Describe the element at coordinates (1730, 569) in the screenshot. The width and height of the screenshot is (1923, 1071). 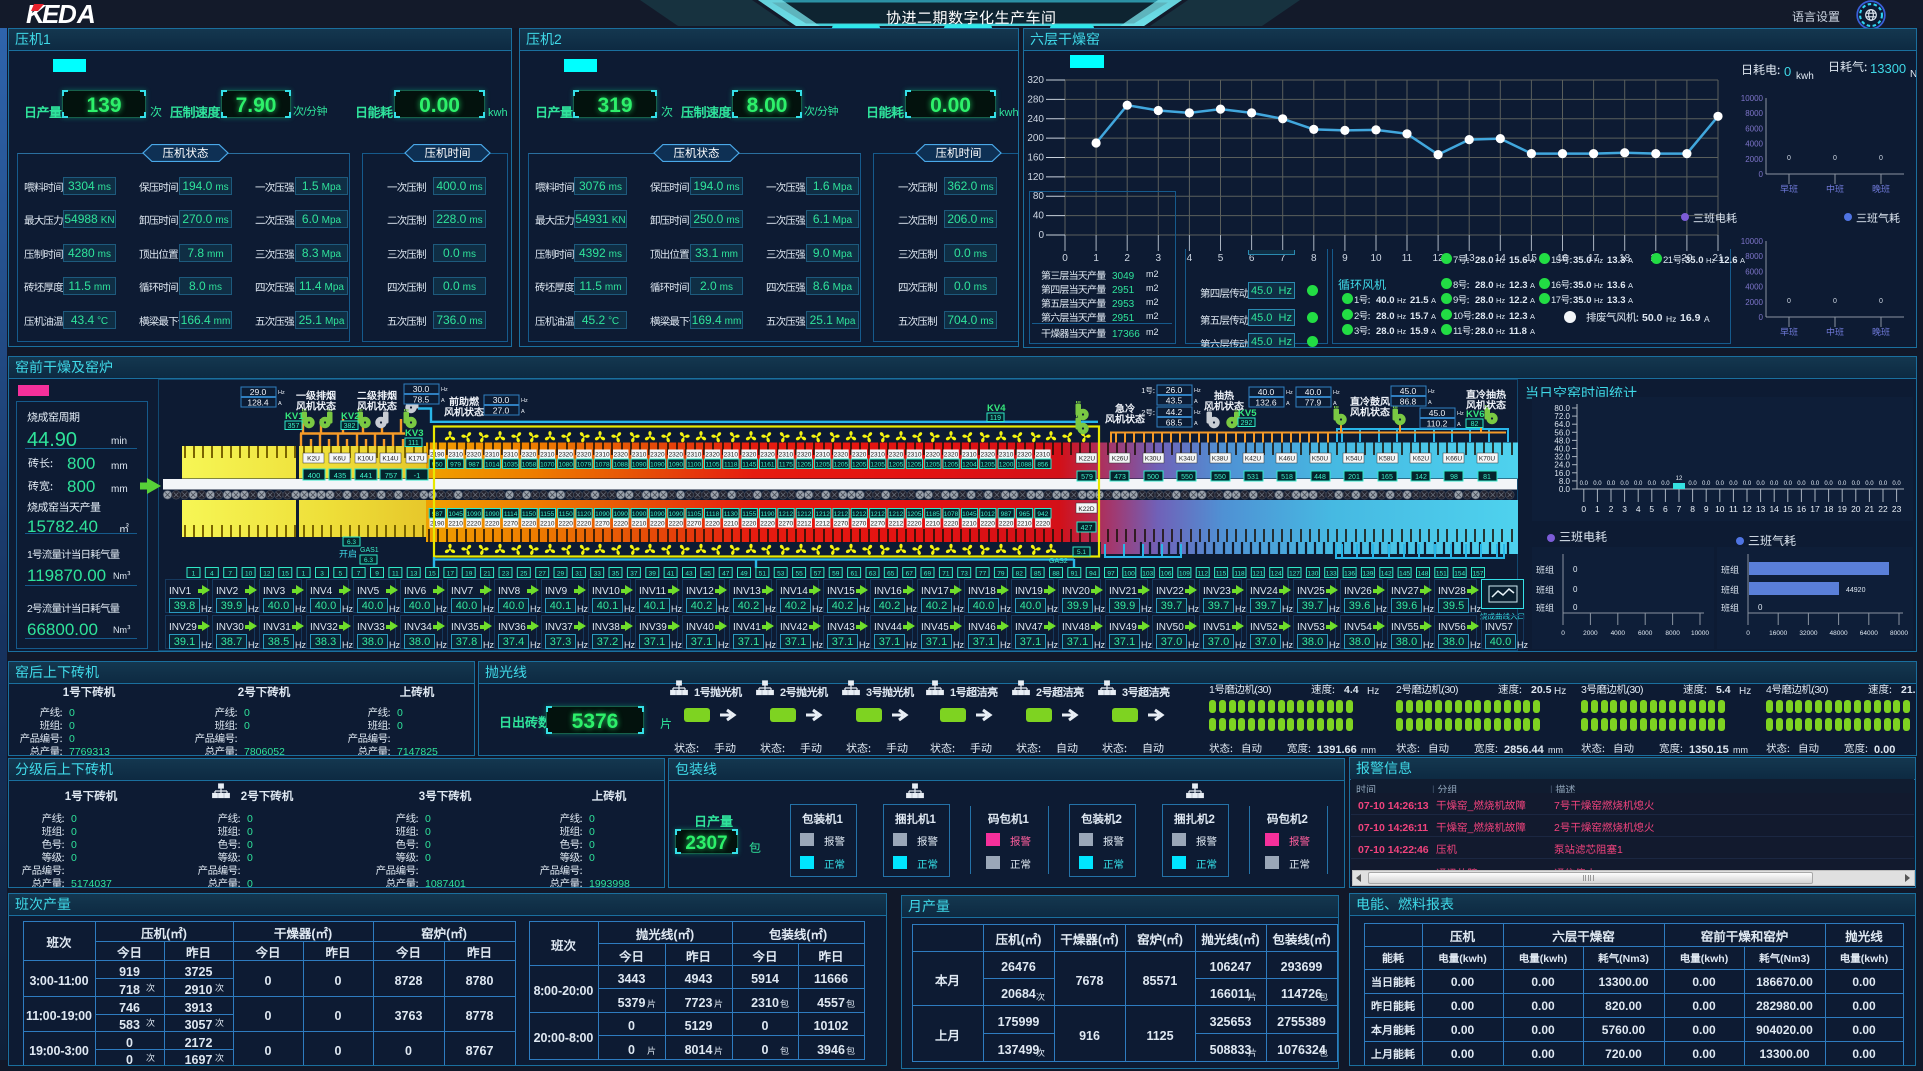
I see `svg-text: 班组` at that location.